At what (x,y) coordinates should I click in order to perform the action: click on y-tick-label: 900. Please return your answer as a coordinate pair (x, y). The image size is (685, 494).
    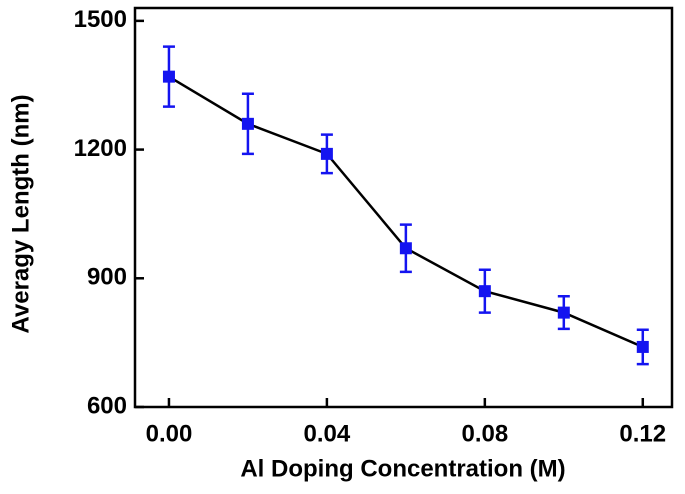
    Looking at the image, I should click on (107, 277).